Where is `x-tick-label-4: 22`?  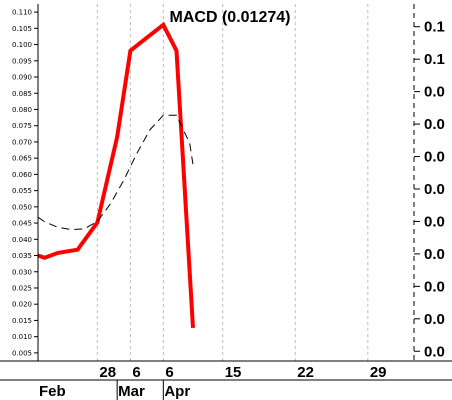 x-tick-label-4: 22 is located at coordinates (305, 372).